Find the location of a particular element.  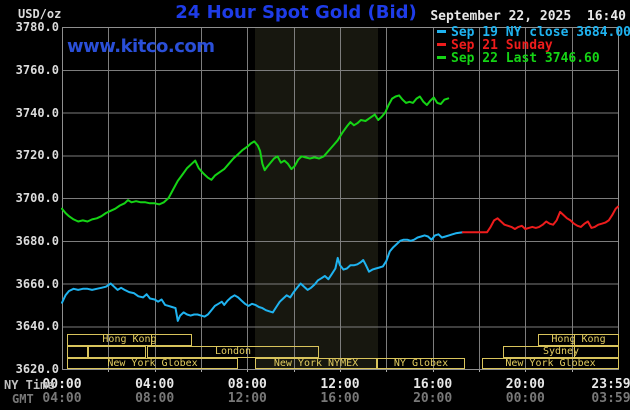

session-box-ny-globex: NY Globex is located at coordinates (421, 363).